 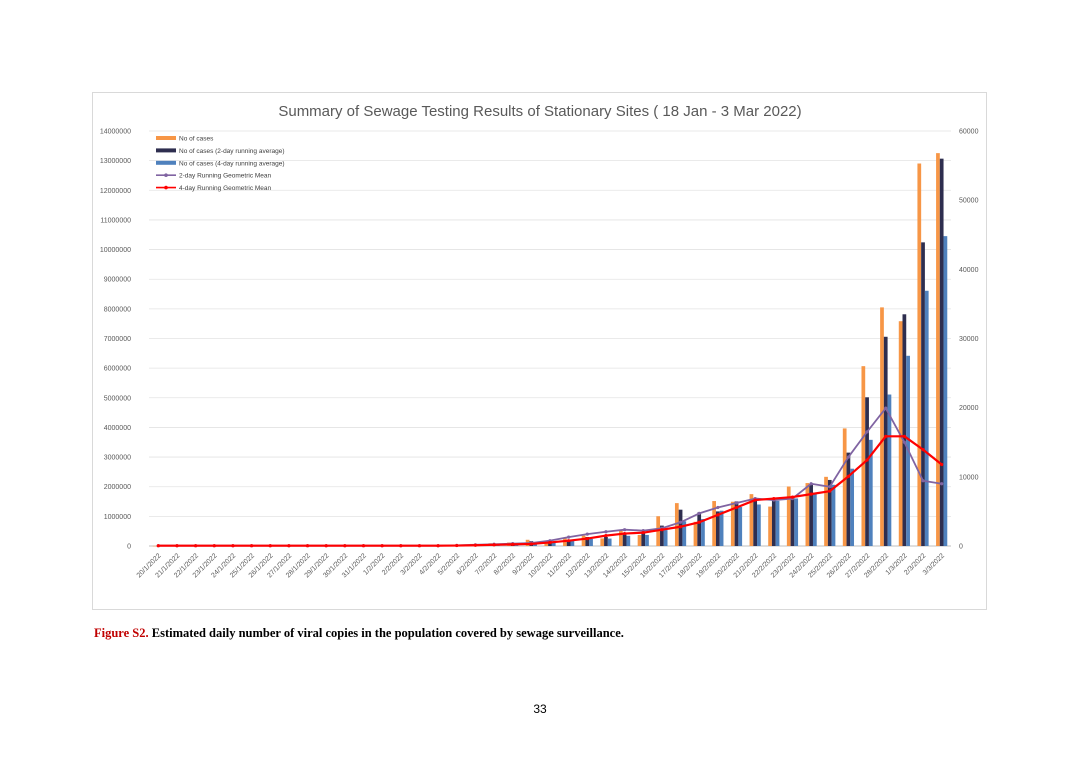 What do you see at coordinates (115, 220) in the screenshot?
I see `left-tick-label: 11000000` at bounding box center [115, 220].